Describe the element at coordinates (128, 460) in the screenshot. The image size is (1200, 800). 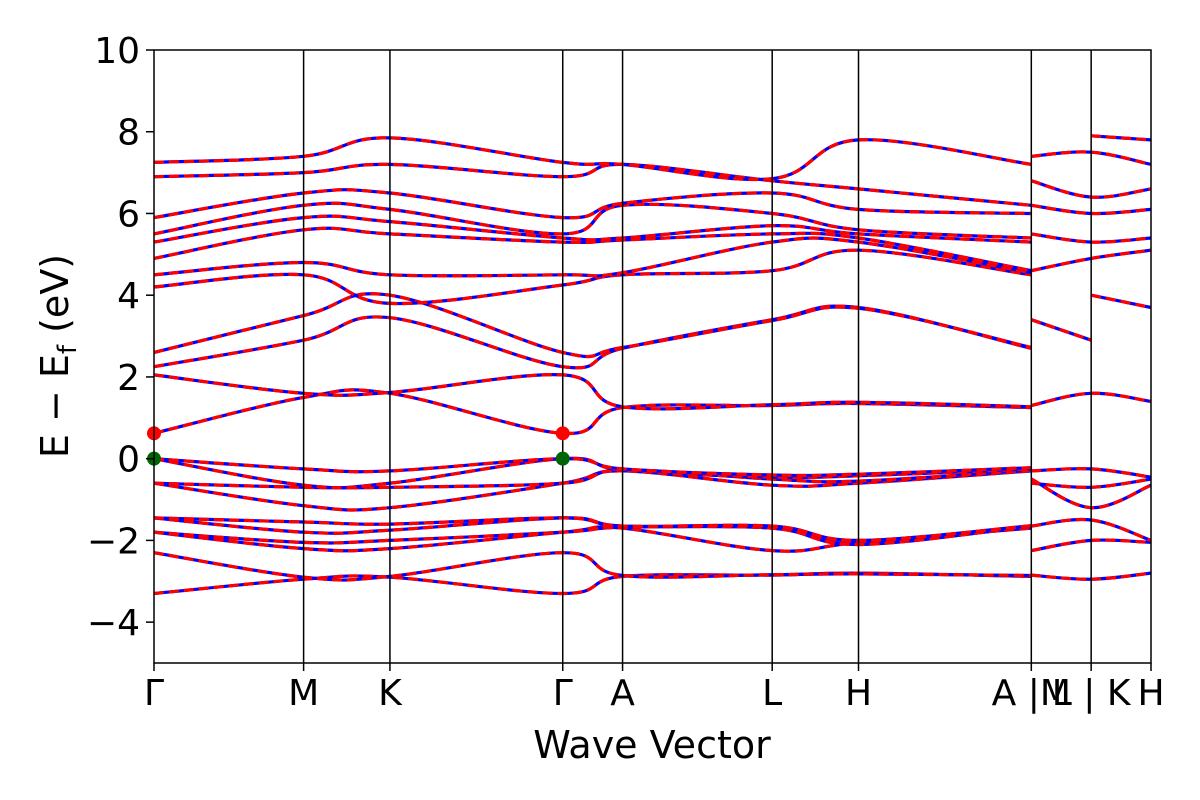
I see `y-tick-label-5: 0` at that location.